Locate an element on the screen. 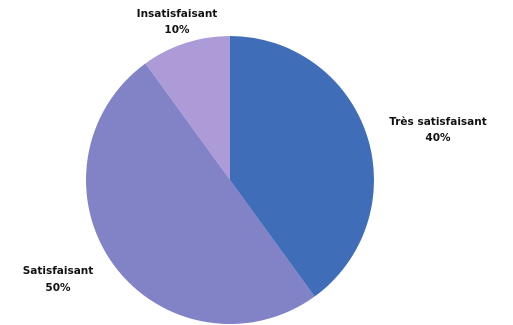  slice-percent-satisfaisant: 50% is located at coordinates (58, 288).